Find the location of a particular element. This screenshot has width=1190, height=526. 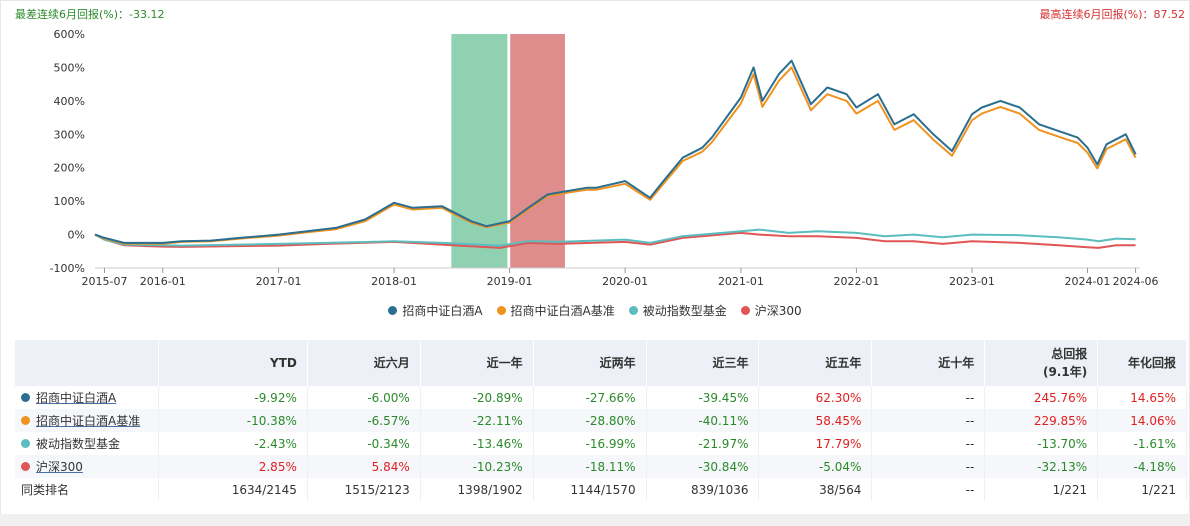

row-name: 招商中证白酒A is located at coordinates (76, 398).